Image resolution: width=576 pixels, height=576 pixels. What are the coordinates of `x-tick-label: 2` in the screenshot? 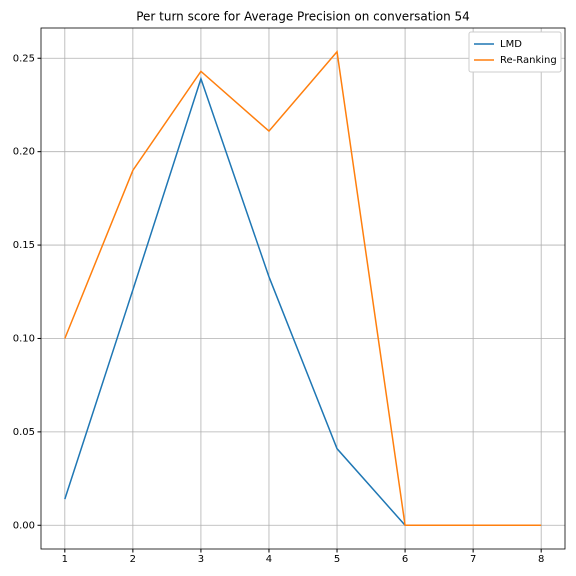 It's located at (133, 559).